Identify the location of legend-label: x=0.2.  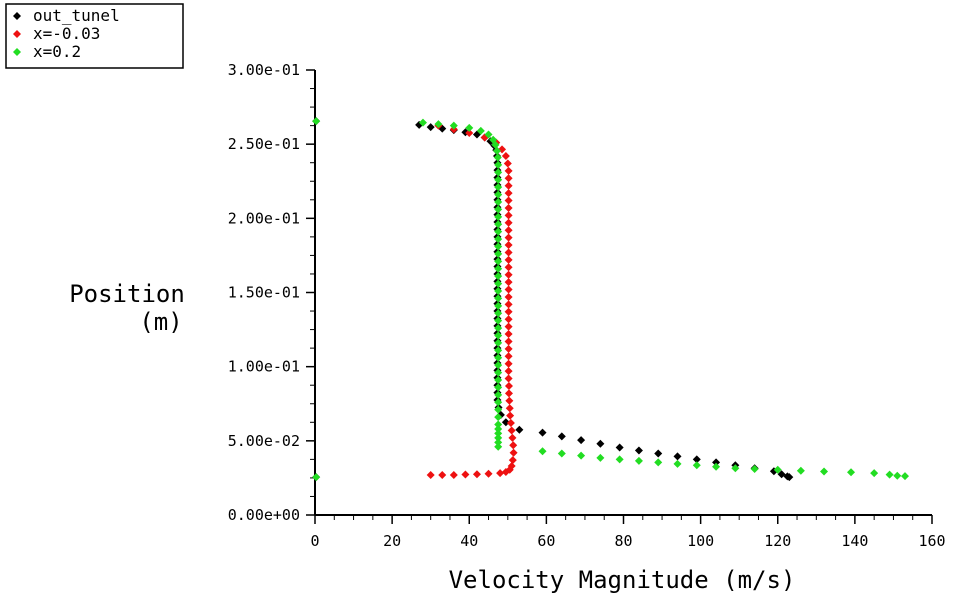
(57, 51).